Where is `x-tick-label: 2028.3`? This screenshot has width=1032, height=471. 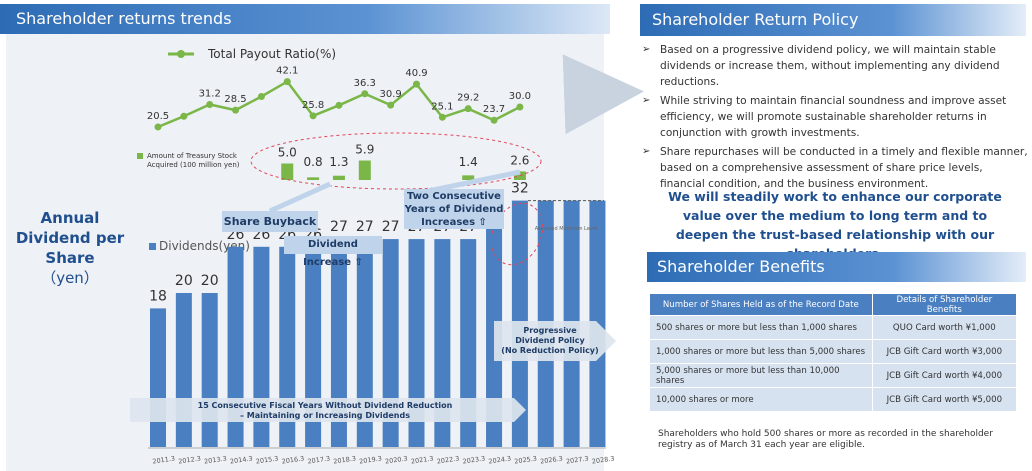 x-tick-label: 2028.3 is located at coordinates (603, 459).